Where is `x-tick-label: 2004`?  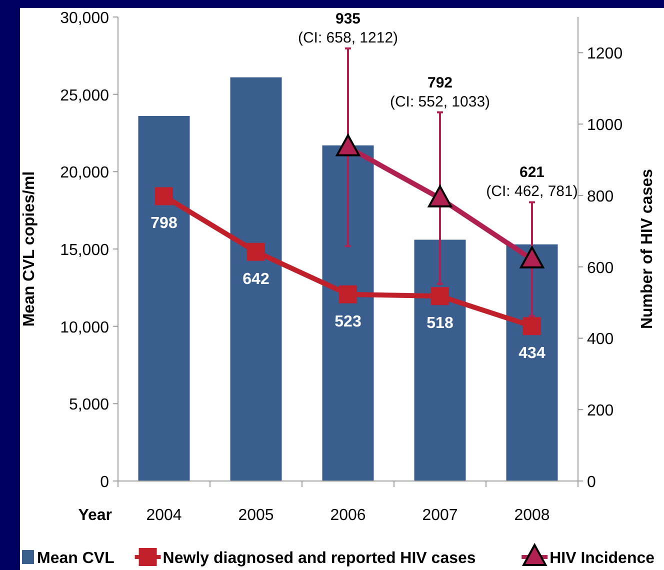
x-tick-label: 2004 is located at coordinates (164, 515).